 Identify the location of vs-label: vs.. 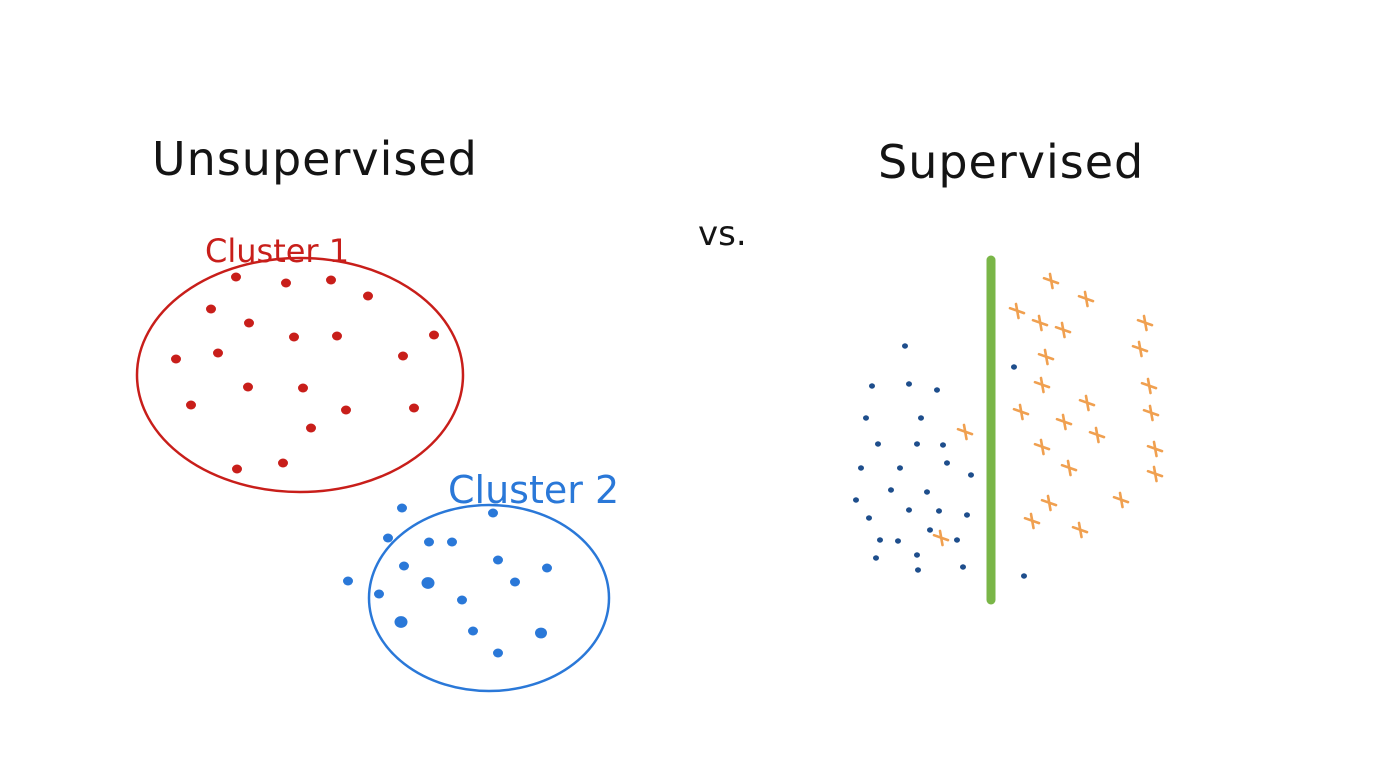
(722, 234).